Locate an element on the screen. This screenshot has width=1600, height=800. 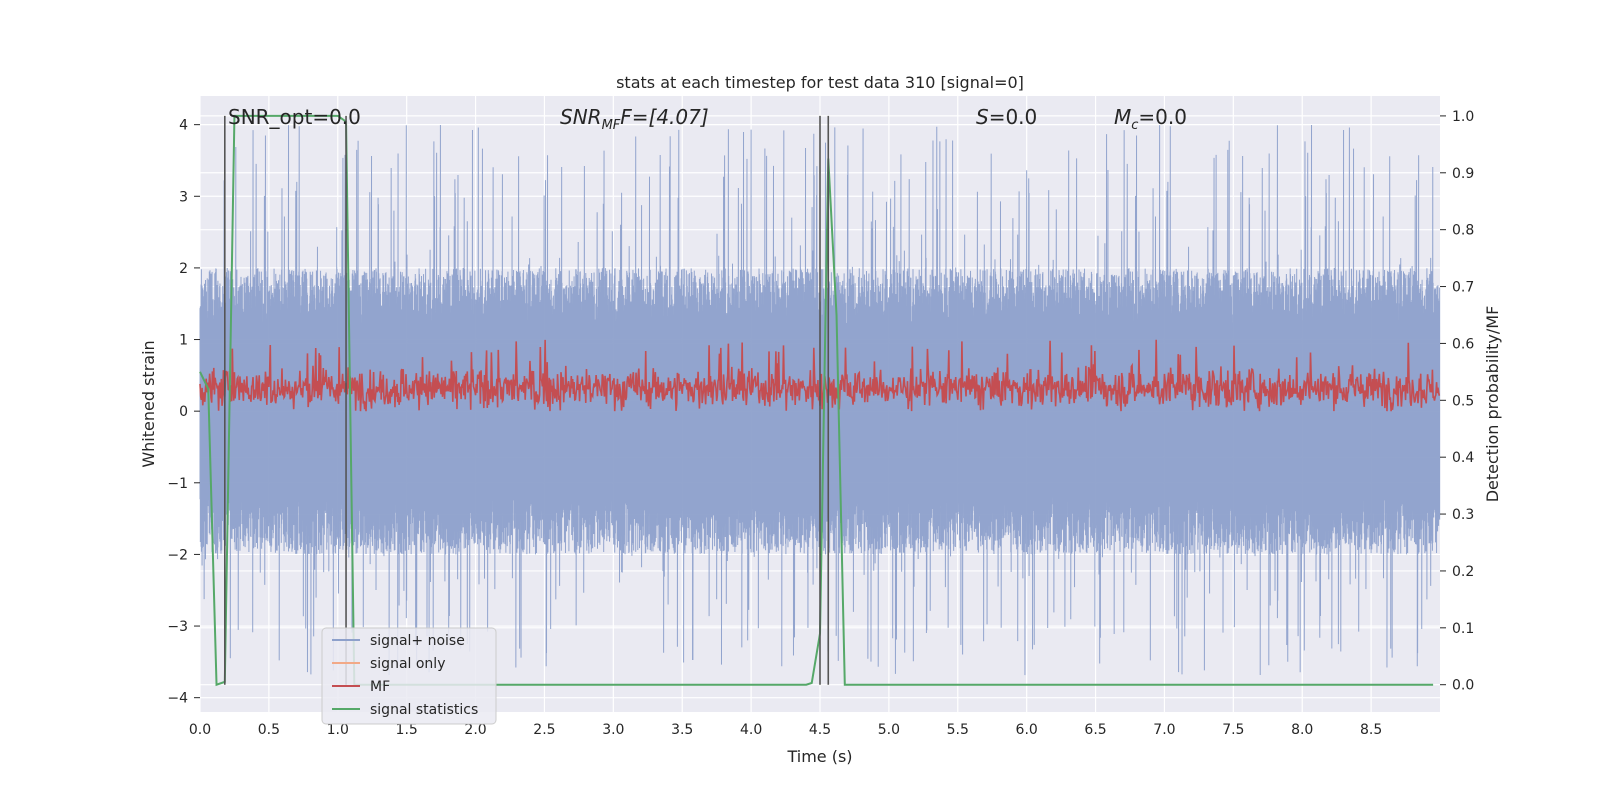
annotation-snr-mf-main: SNR is located at coordinates (581, 117).